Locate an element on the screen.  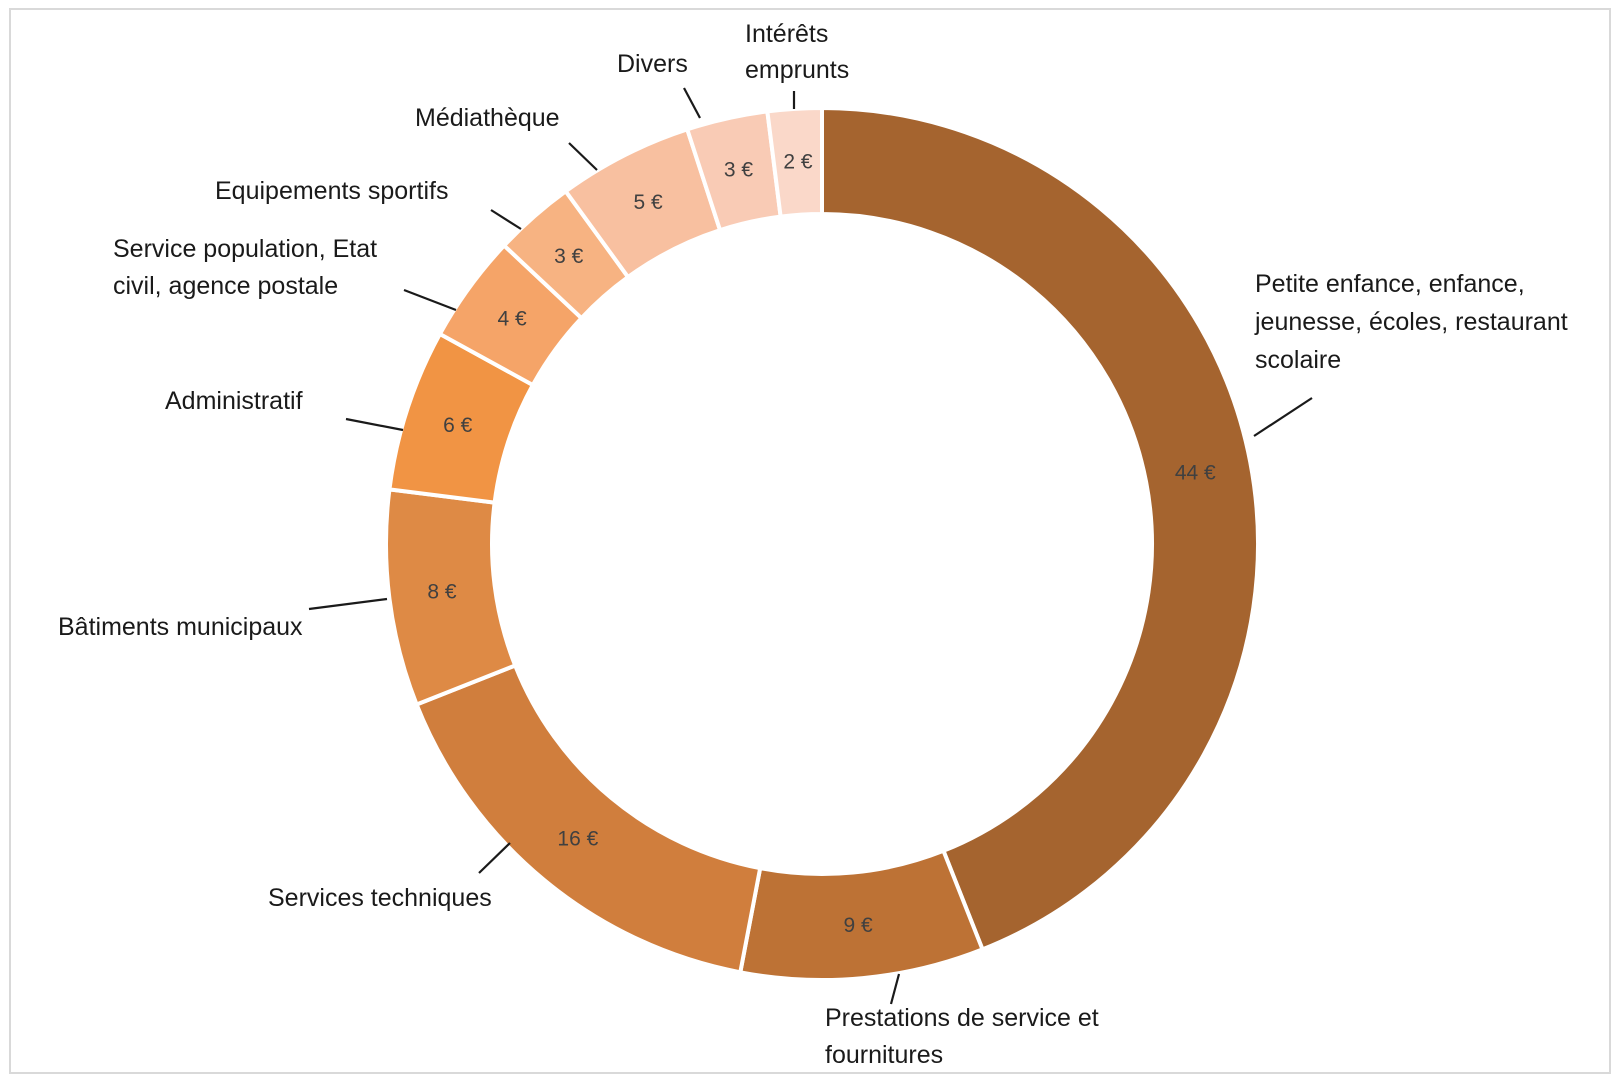
value-label-equipements-sportifs: 3 € is located at coordinates (569, 256).